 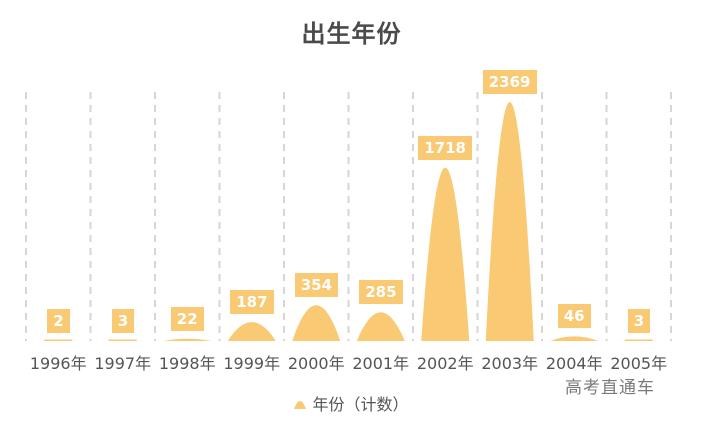 I want to click on x-axis-label: 2005年, so click(x=639, y=363).